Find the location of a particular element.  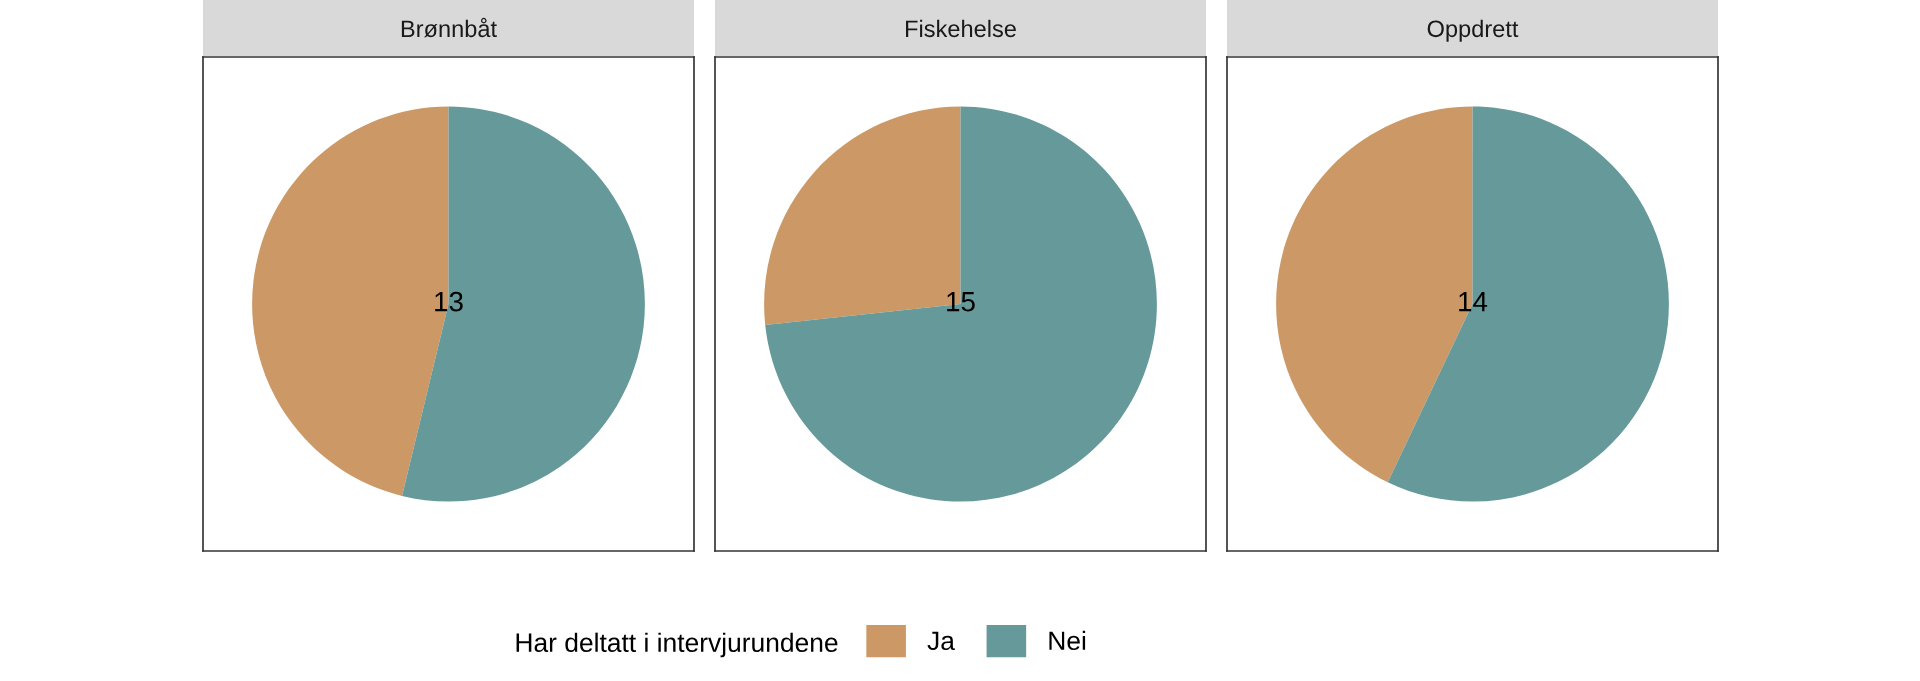

legend-label: Ja is located at coordinates (941, 641).